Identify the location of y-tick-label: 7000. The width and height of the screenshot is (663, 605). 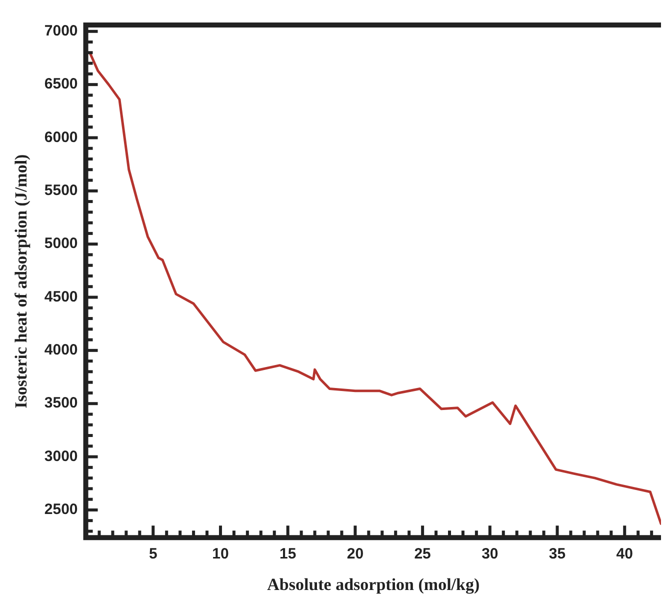
(61, 31).